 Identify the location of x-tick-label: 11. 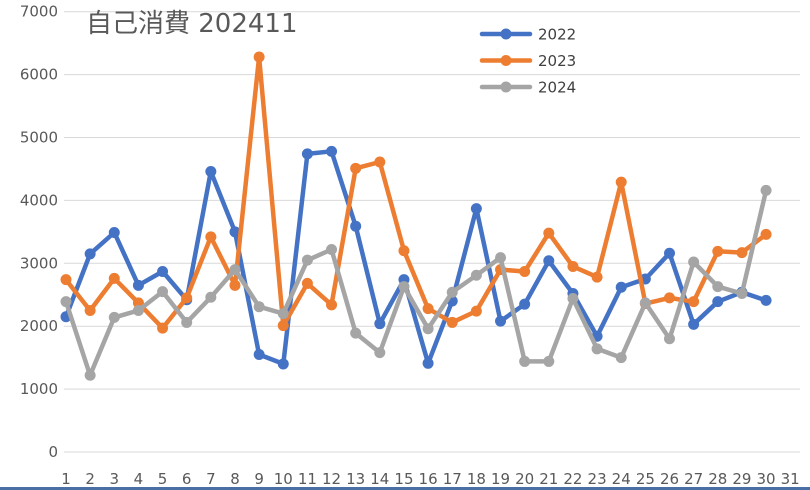
(307, 479).